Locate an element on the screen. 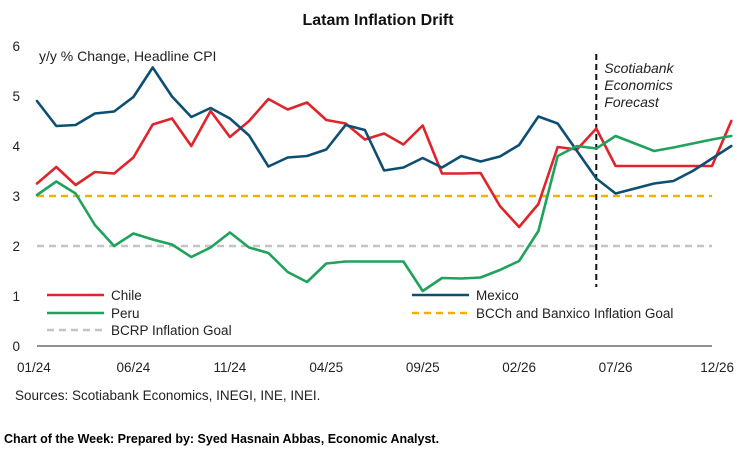 This screenshot has width=750, height=449. y-tick-label: 4 is located at coordinates (16, 146).